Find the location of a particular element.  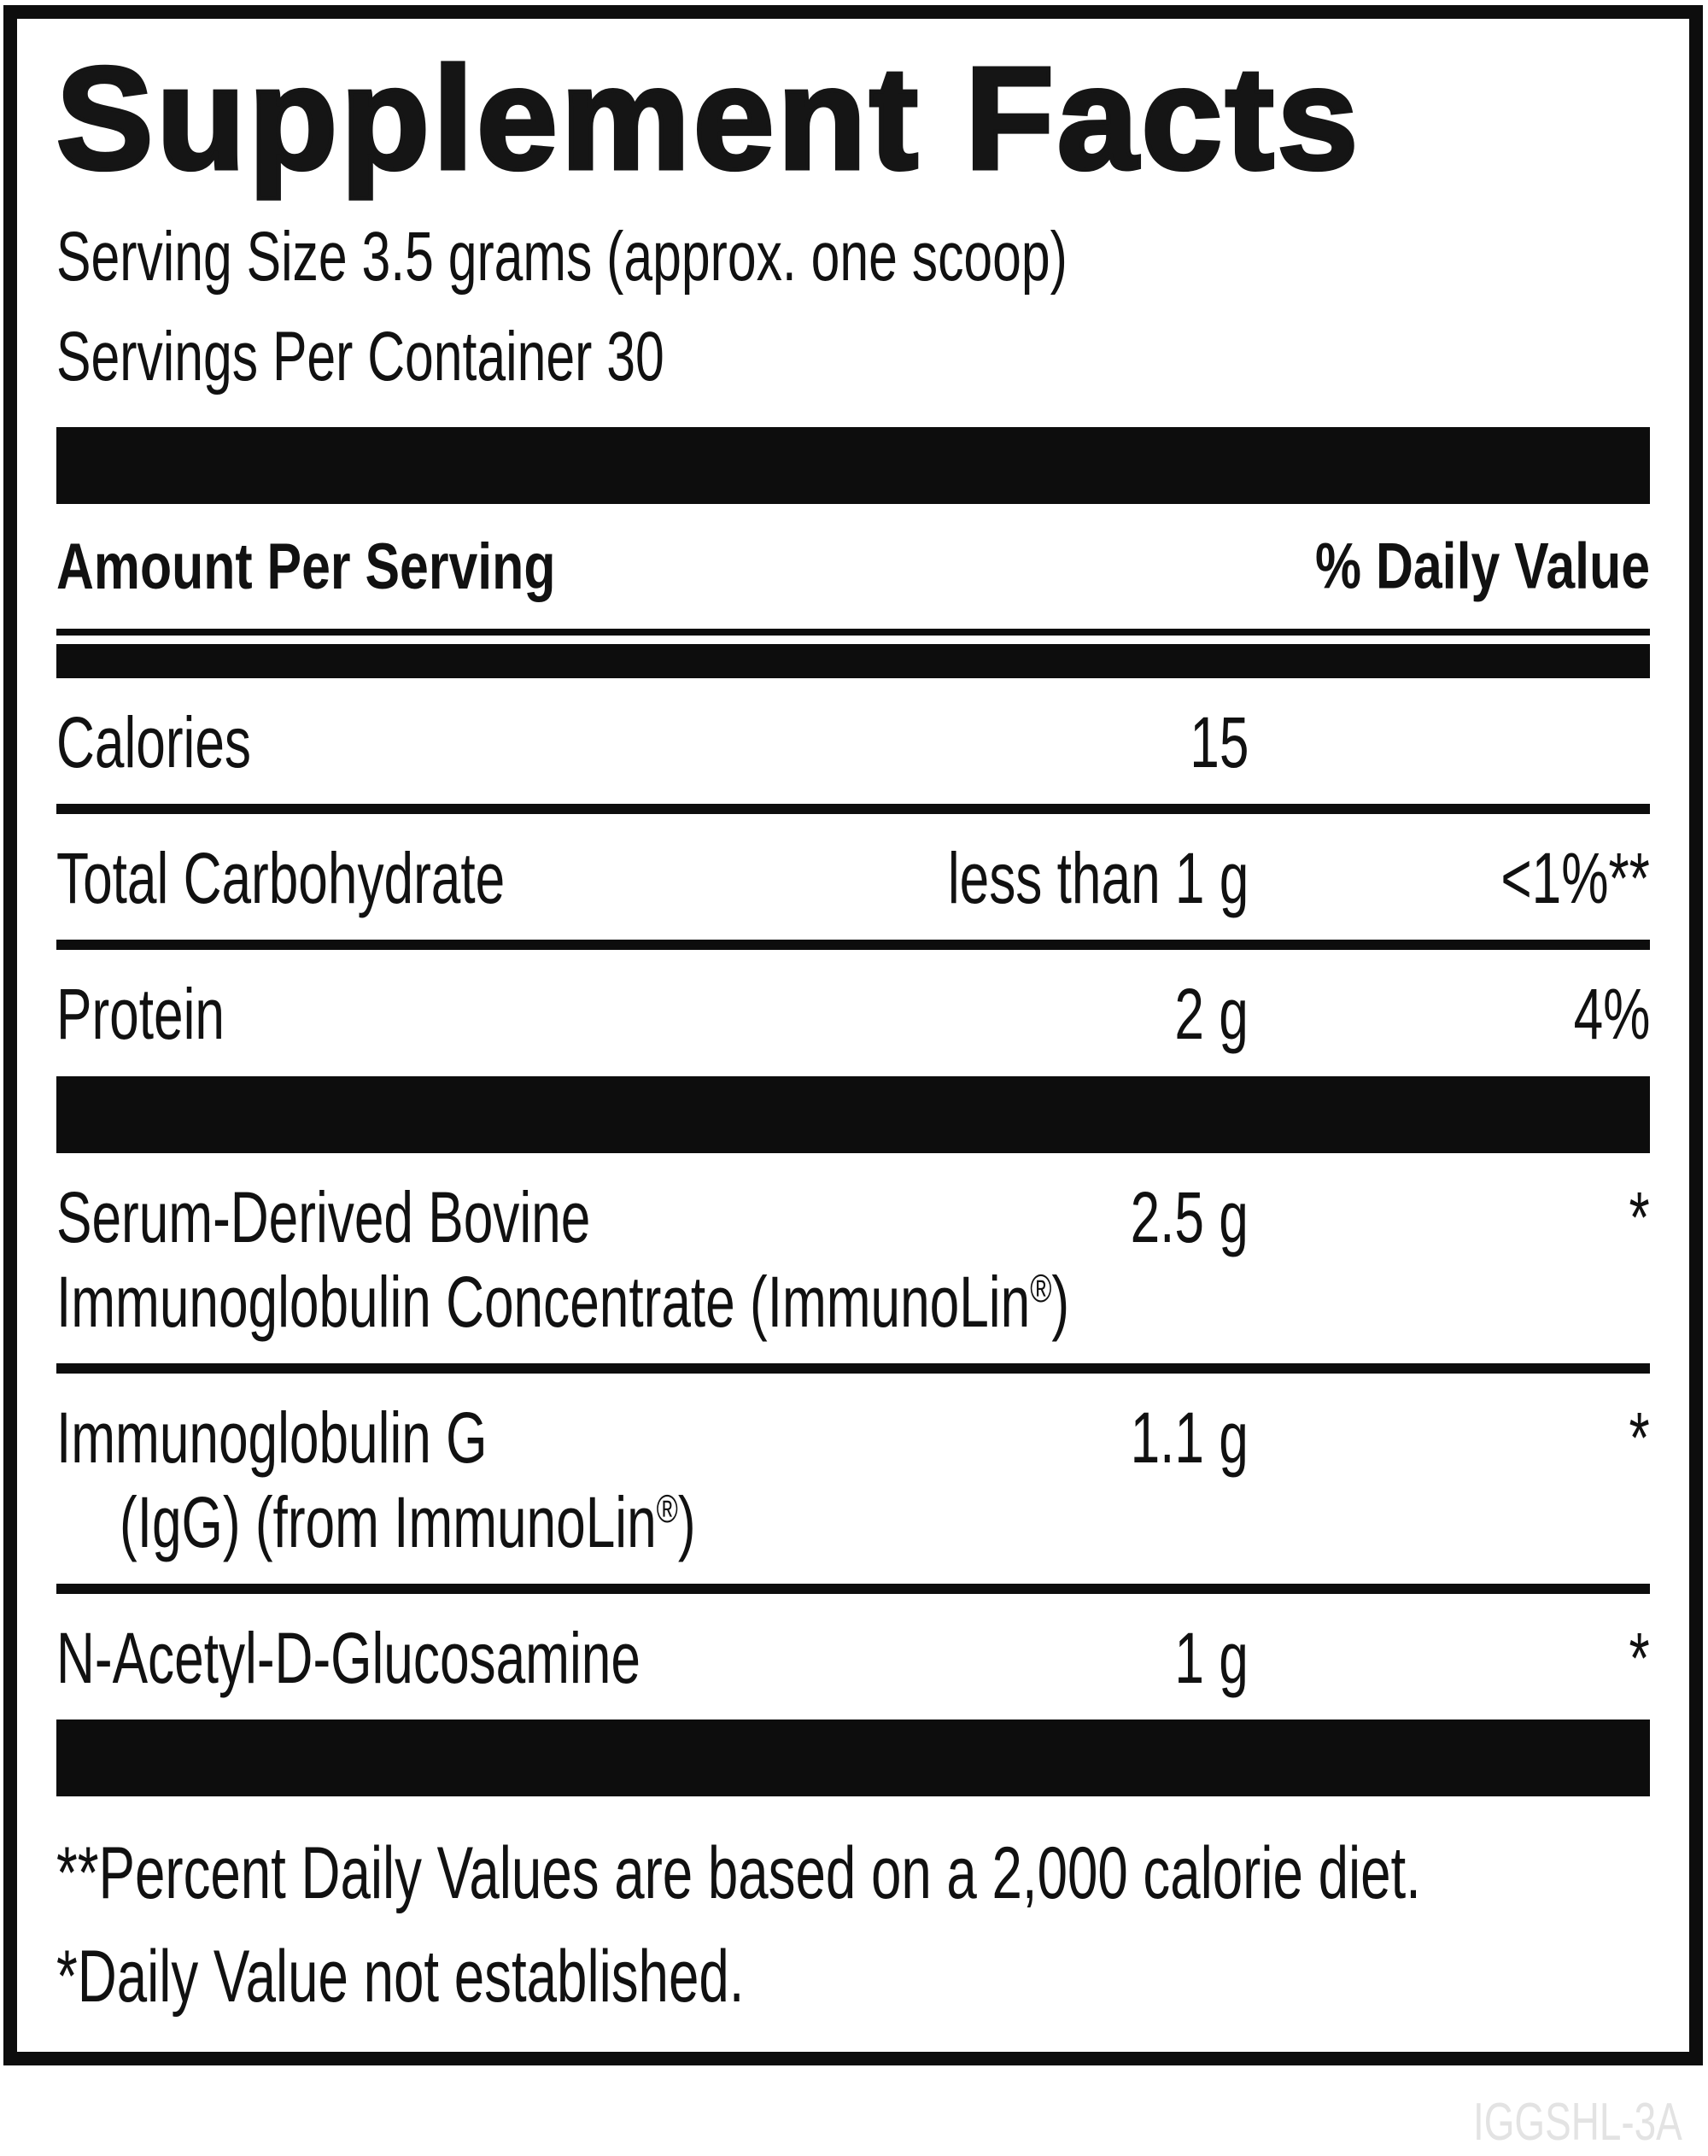

immunoglobulin-g-name: Immunoglobulin G (IgG) (from ImmunoLin®) is located at coordinates (853, 1481).